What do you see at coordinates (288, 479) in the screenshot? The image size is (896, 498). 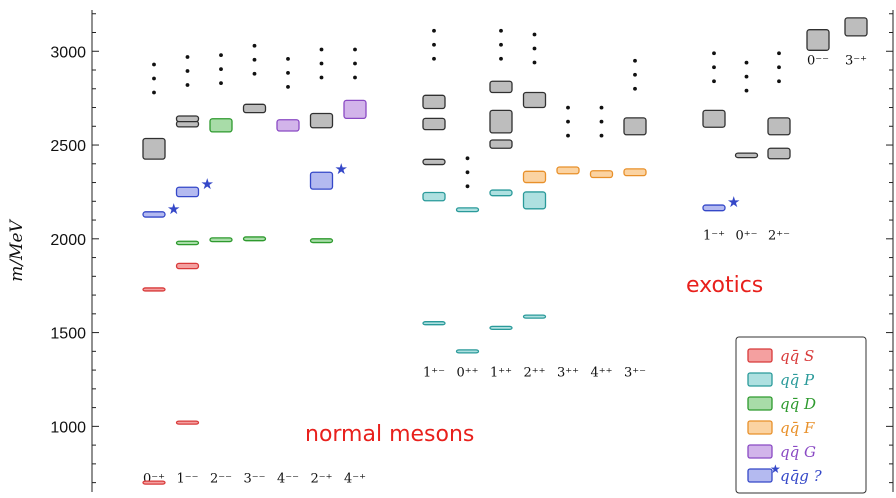 I see `jpc-label: 4⁻⁻` at bounding box center [288, 479].